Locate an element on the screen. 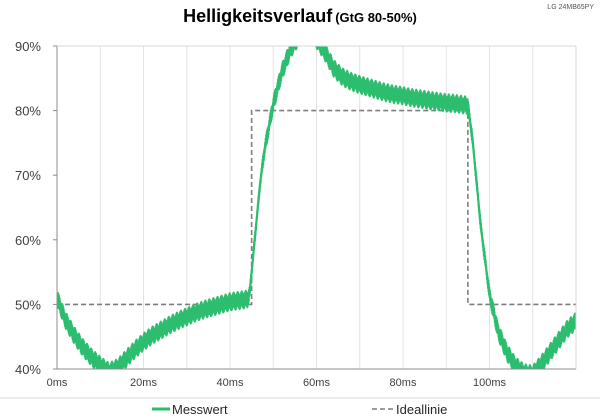 This screenshot has width=600, height=420. x-tick-label: 0ms is located at coordinates (57, 383).